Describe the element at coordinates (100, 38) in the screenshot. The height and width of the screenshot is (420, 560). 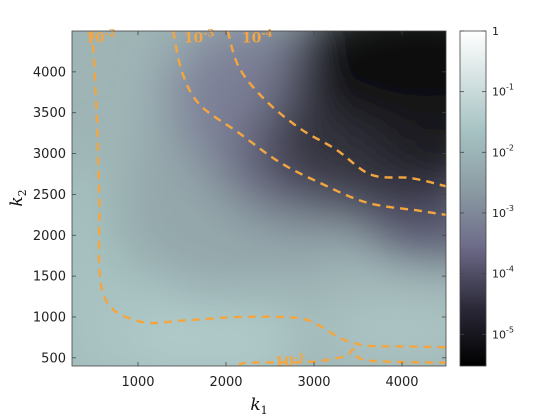
I see `contour-label: 10-2` at that location.